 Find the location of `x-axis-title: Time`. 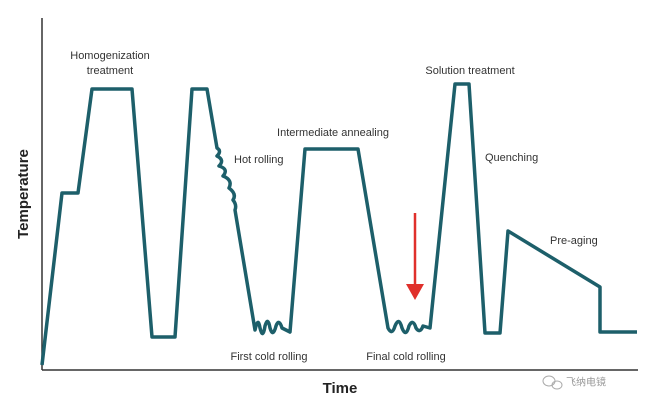

x-axis-title: Time is located at coordinates (340, 388).